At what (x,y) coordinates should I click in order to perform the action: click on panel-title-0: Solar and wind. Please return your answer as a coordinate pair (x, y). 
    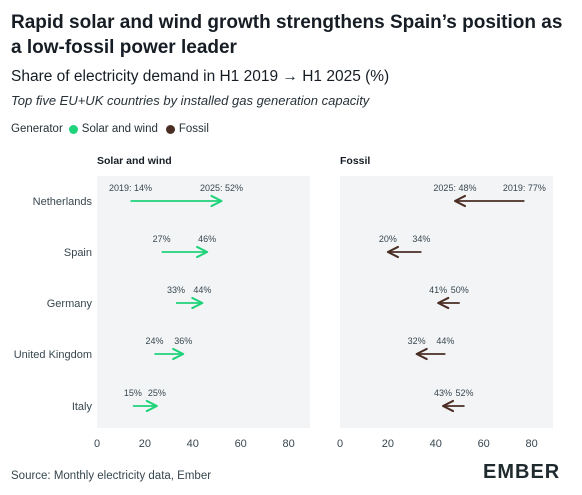
    Looking at the image, I should click on (134, 161).